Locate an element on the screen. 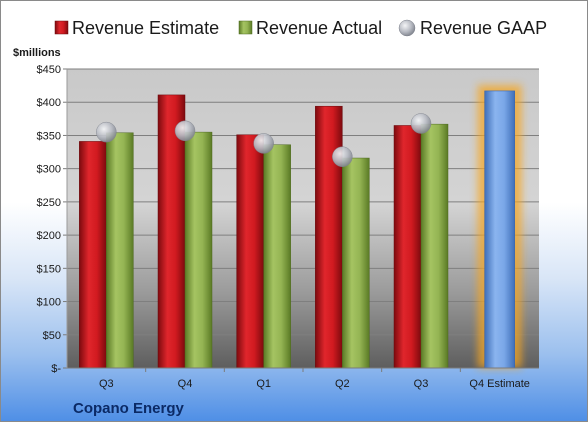 Image resolution: width=588 pixels, height=422 pixels. y-tick-label: $250 is located at coordinates (49, 203).